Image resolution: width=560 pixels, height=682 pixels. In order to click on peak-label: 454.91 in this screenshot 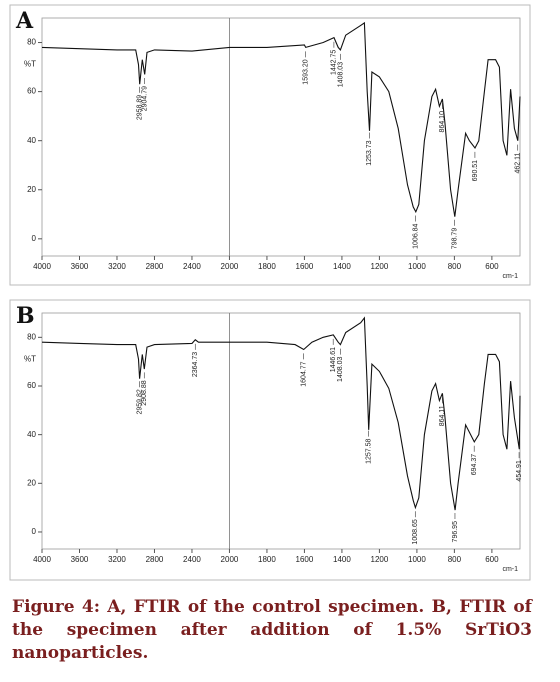, I will do `click(519, 471)`.